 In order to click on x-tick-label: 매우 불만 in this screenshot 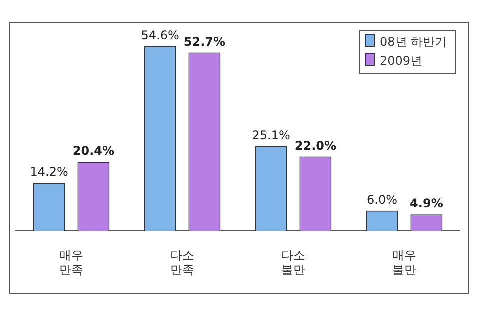, I will do `click(404, 262)`.